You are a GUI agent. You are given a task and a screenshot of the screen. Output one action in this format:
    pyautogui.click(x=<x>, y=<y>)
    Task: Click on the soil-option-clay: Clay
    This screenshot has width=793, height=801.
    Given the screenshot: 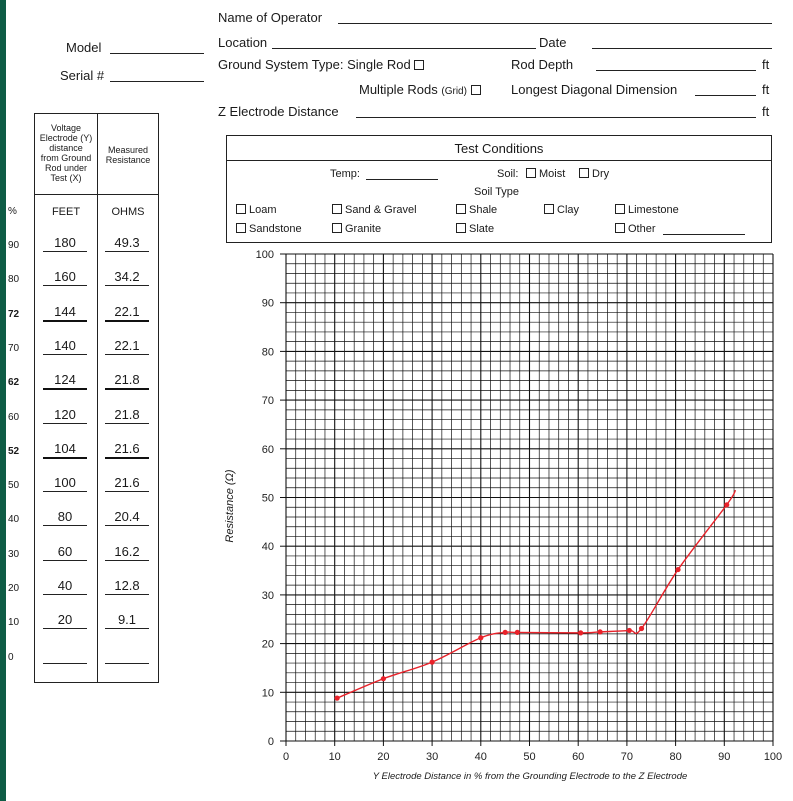 What is the action you would take?
    pyautogui.click(x=561, y=210)
    